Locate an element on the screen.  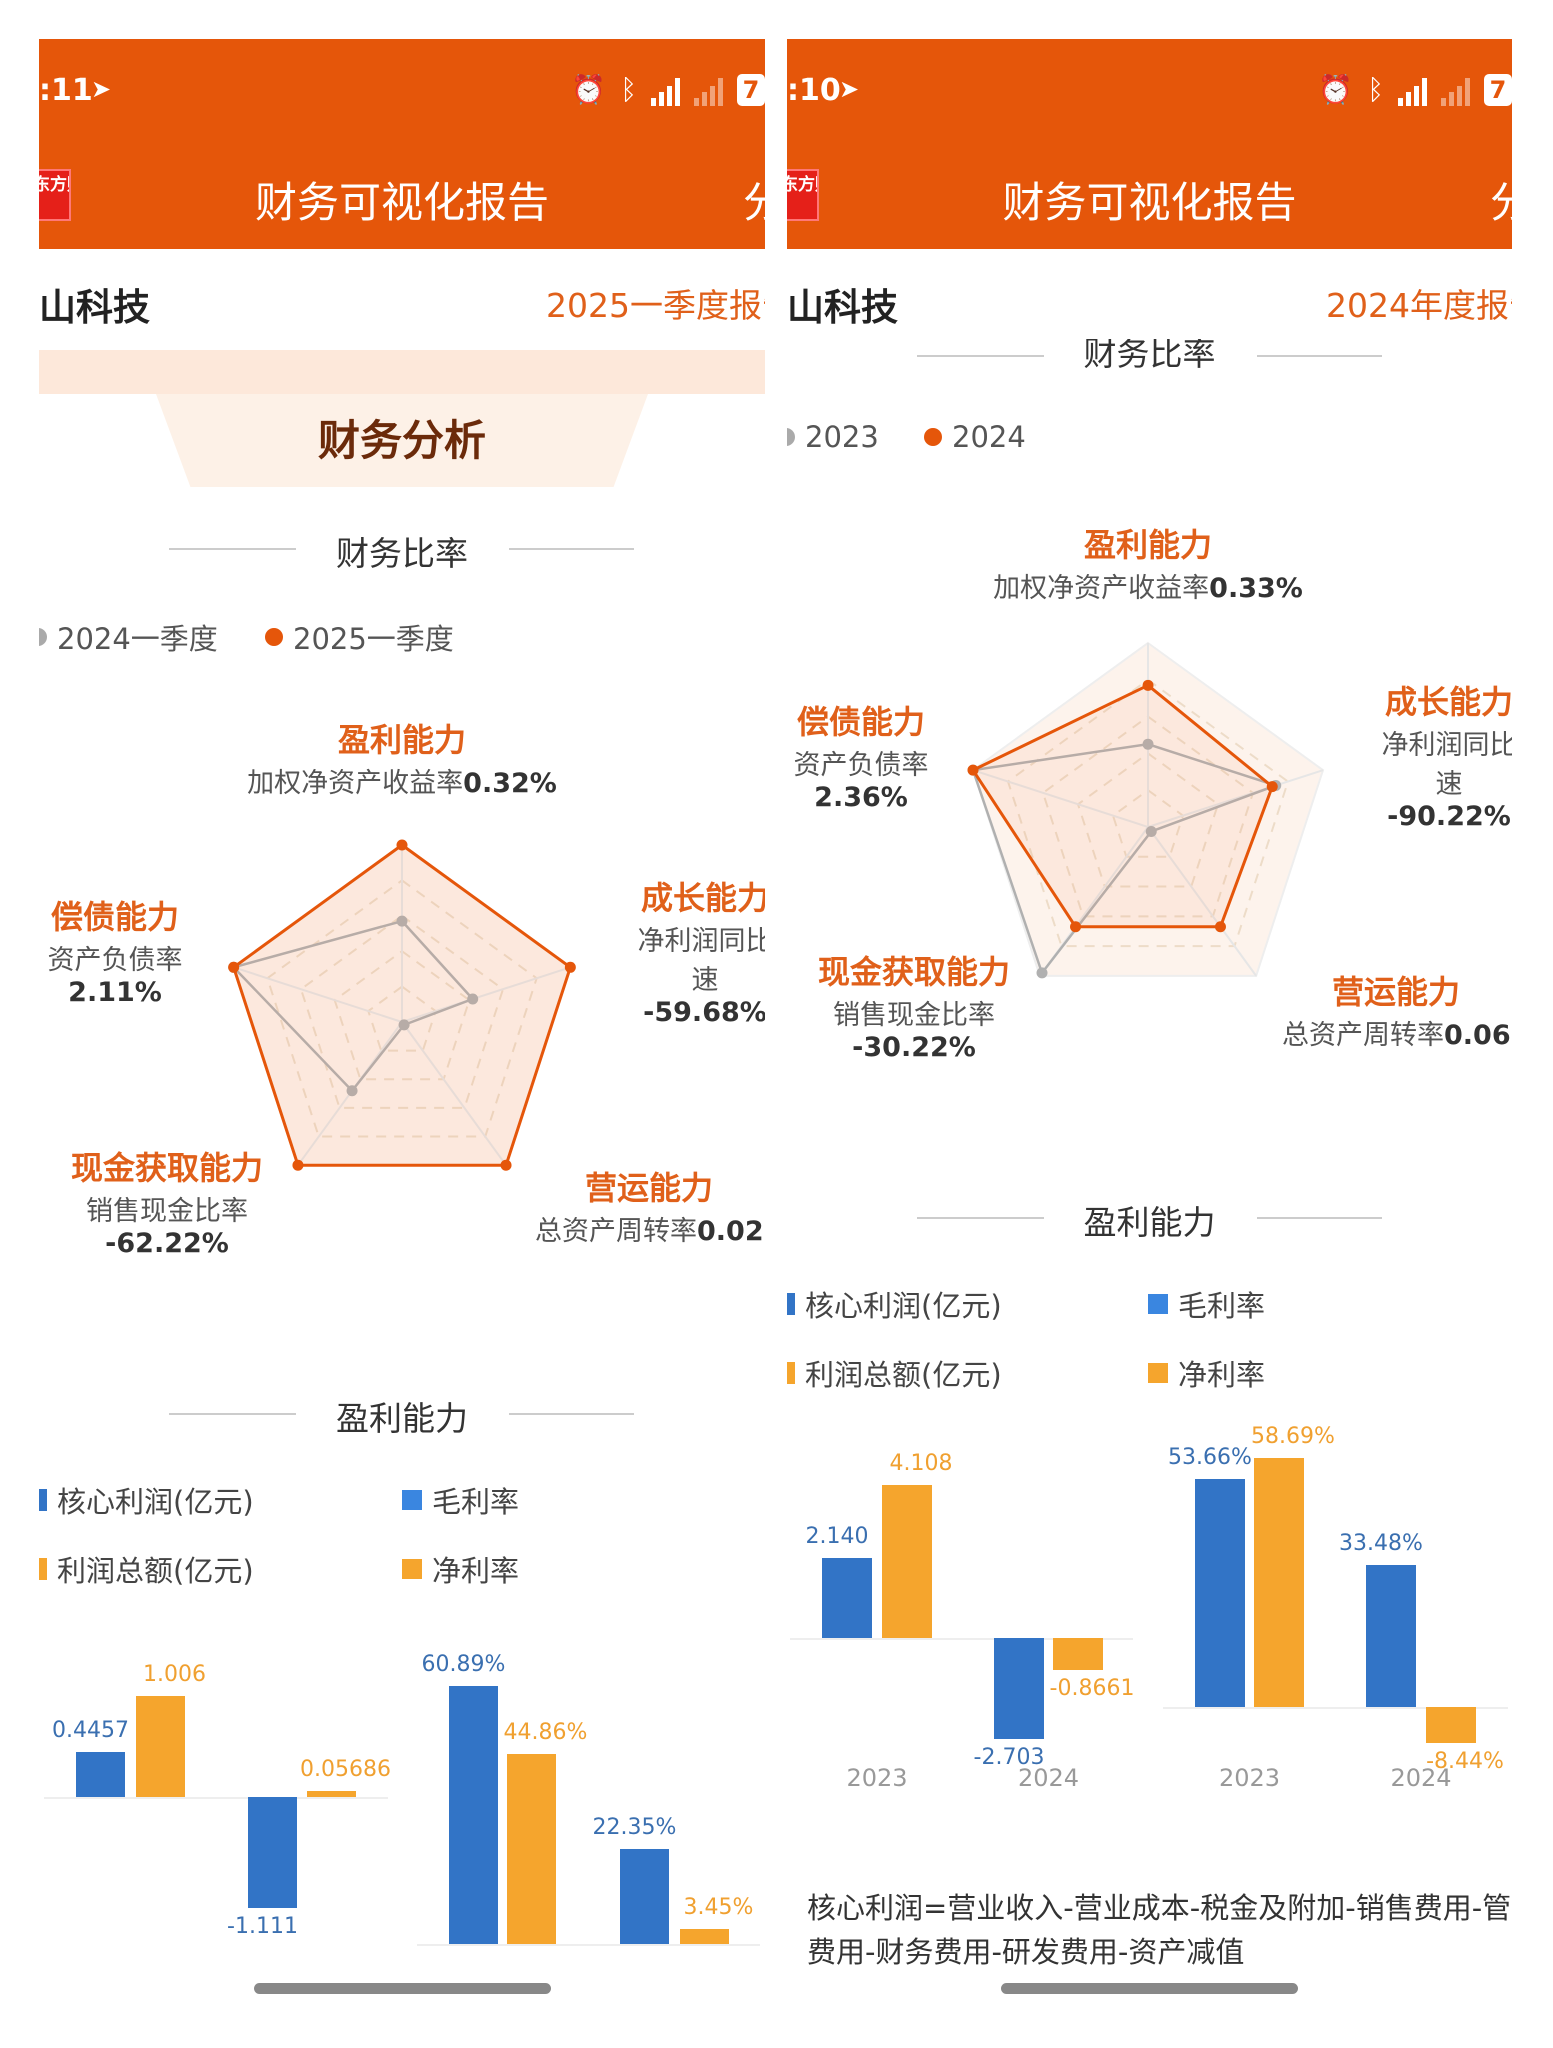
radar-label-operation: 营运能力 总资产周转率0.02 is located at coordinates (649, 1205).